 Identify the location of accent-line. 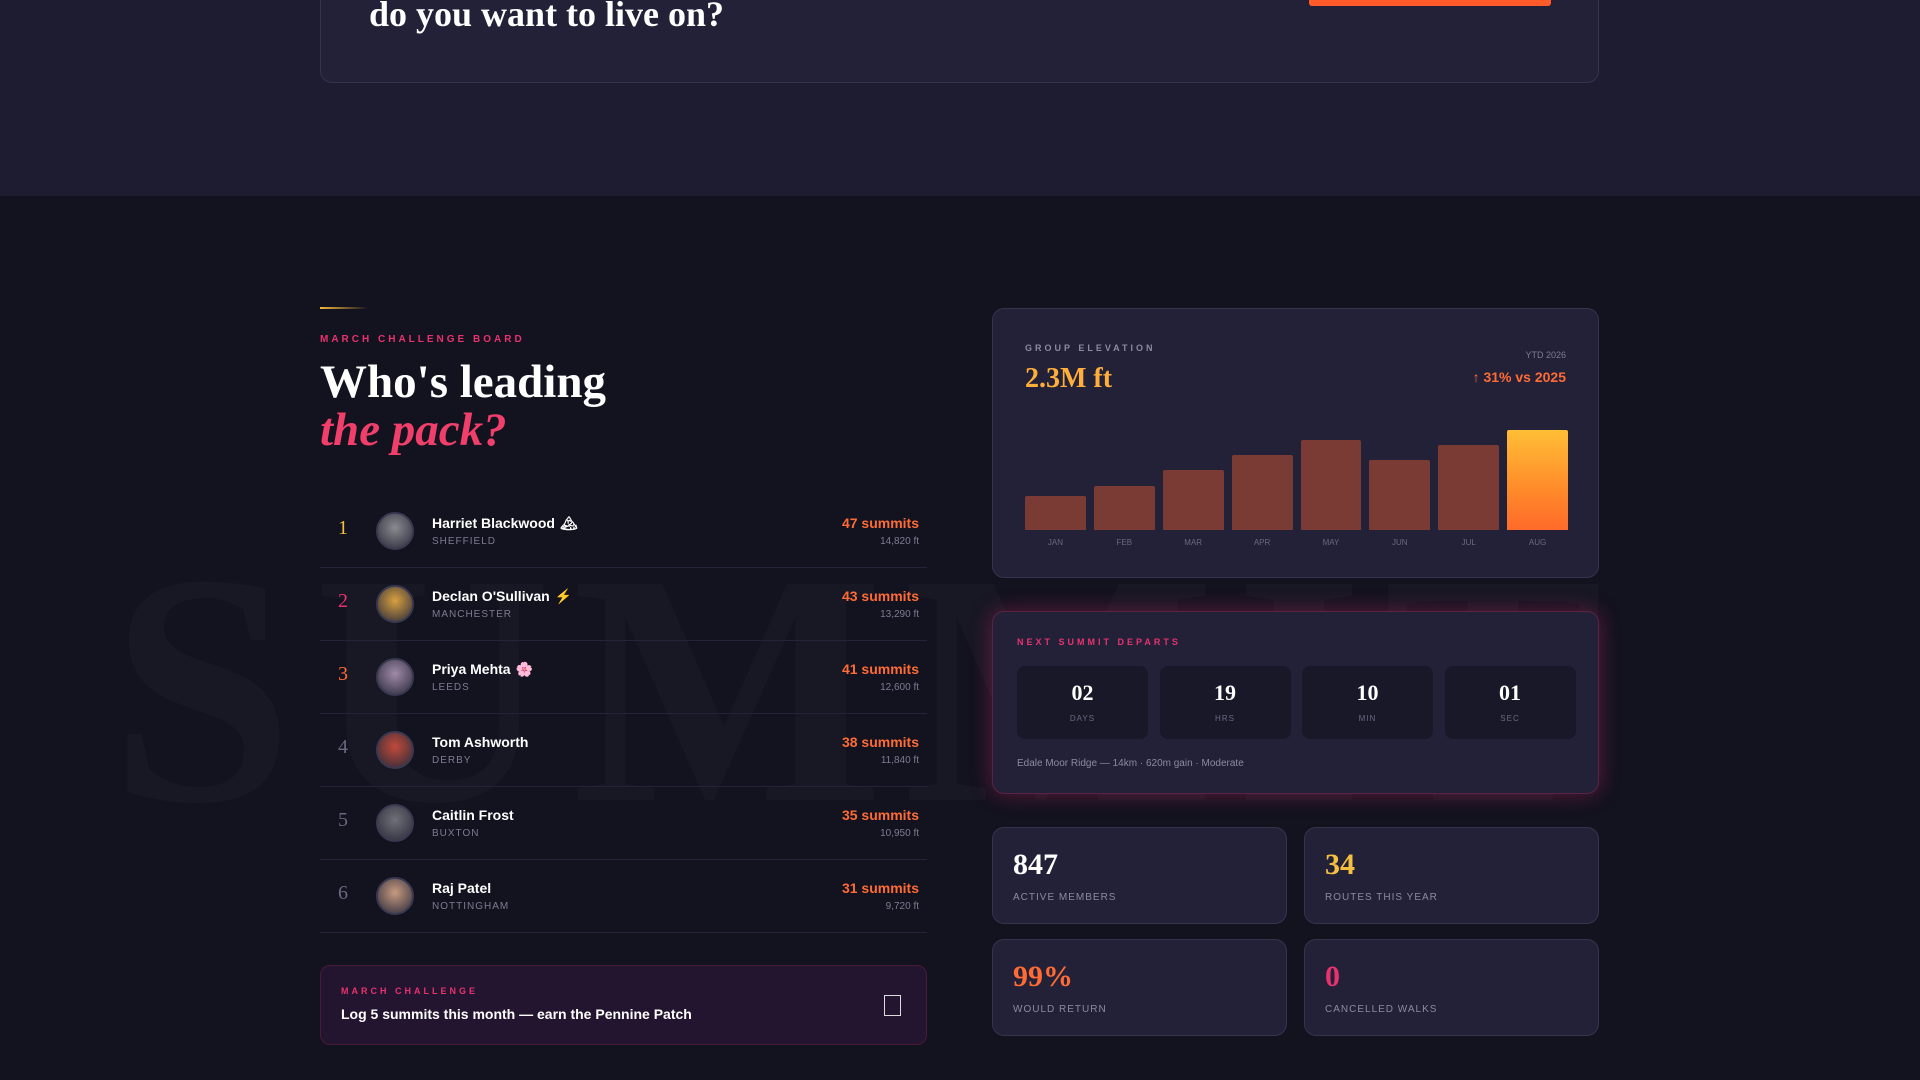
(344, 308).